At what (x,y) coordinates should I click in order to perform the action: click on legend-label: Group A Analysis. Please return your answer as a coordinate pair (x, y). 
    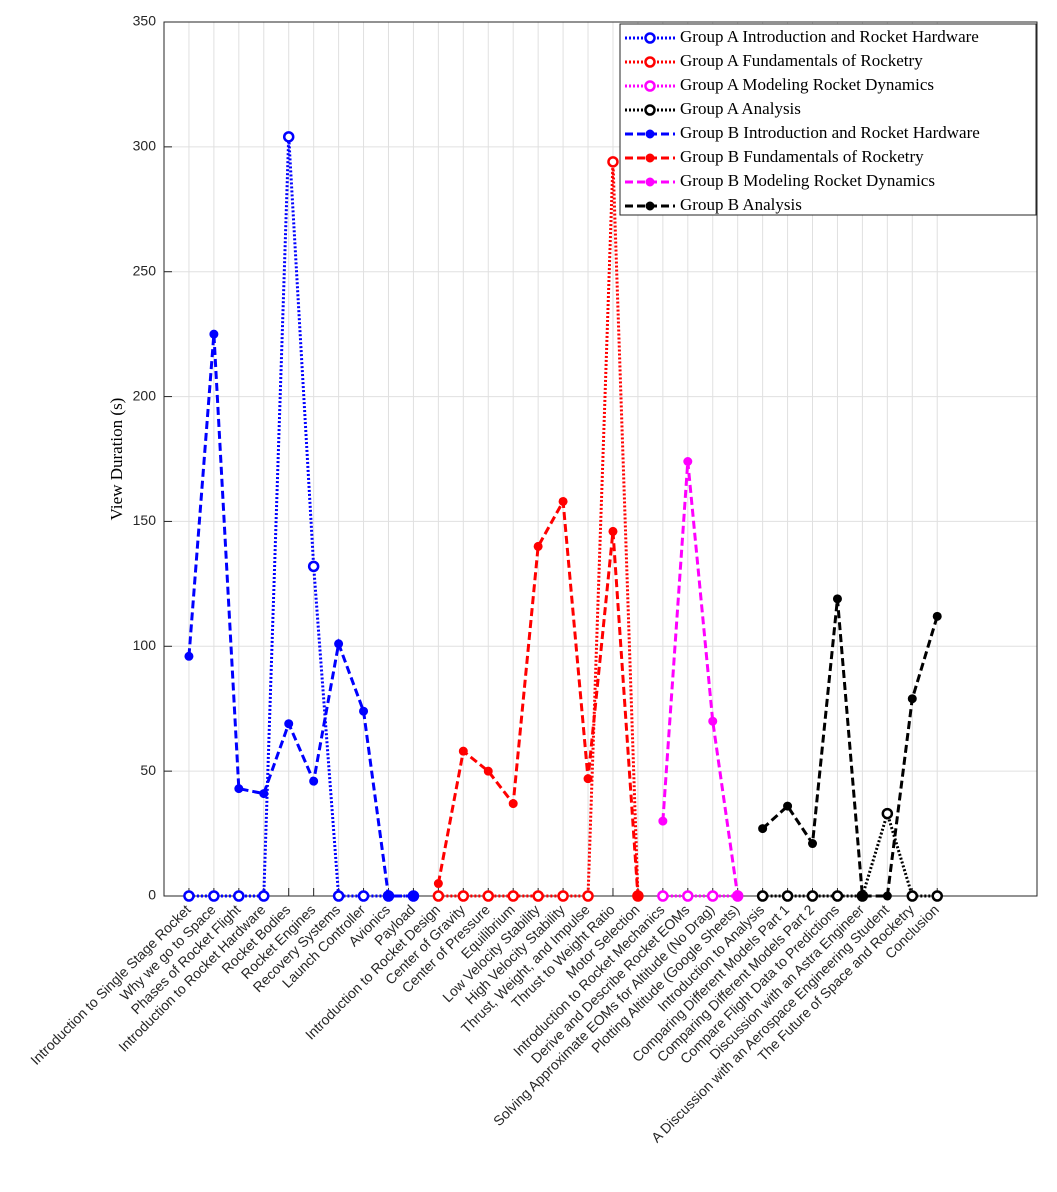
    Looking at the image, I should click on (740, 108).